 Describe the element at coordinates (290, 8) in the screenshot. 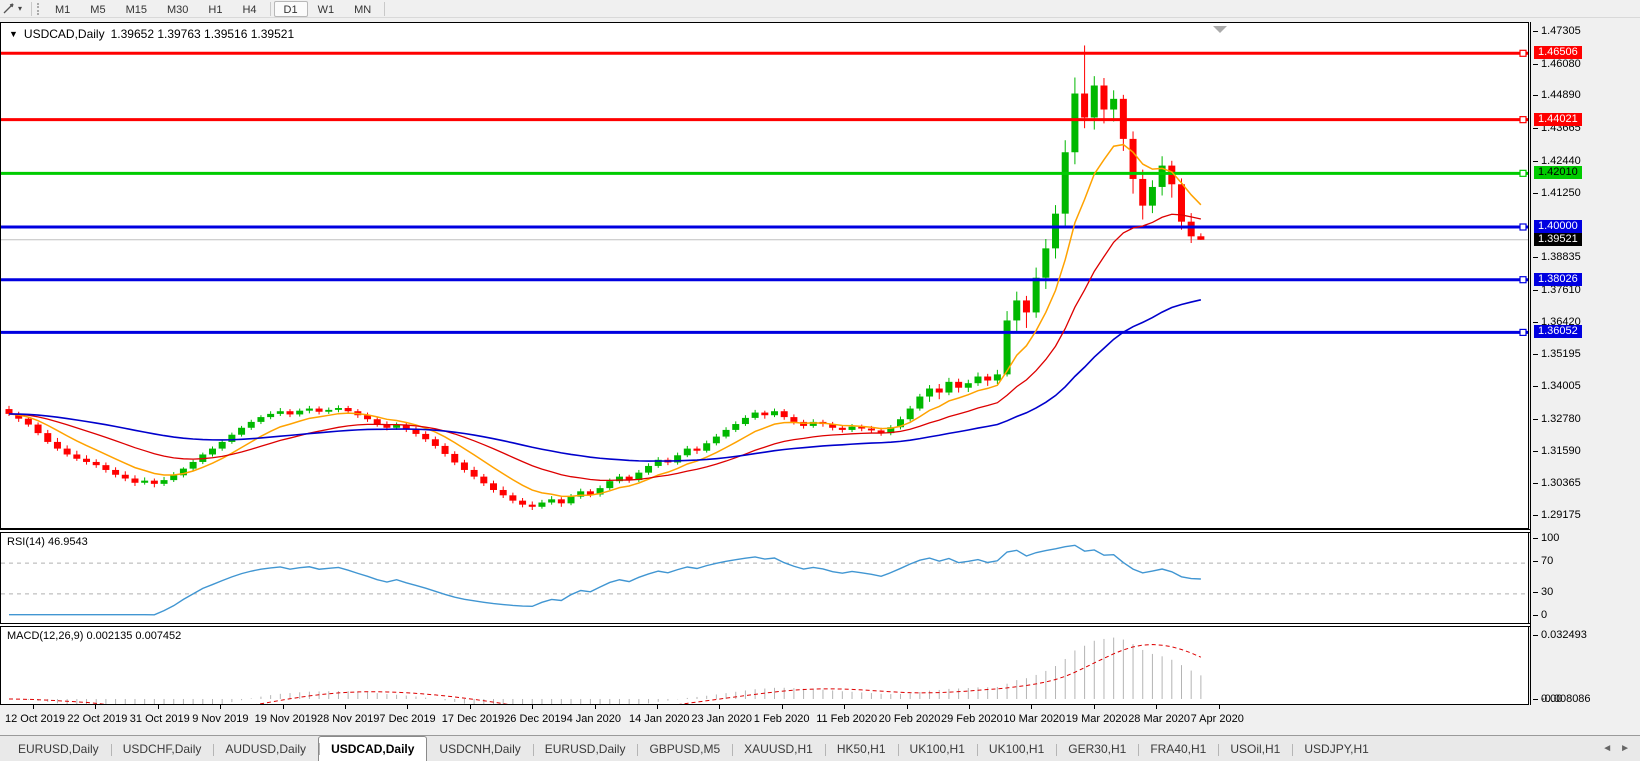

I see `timeframe-button-D1: D1` at that location.